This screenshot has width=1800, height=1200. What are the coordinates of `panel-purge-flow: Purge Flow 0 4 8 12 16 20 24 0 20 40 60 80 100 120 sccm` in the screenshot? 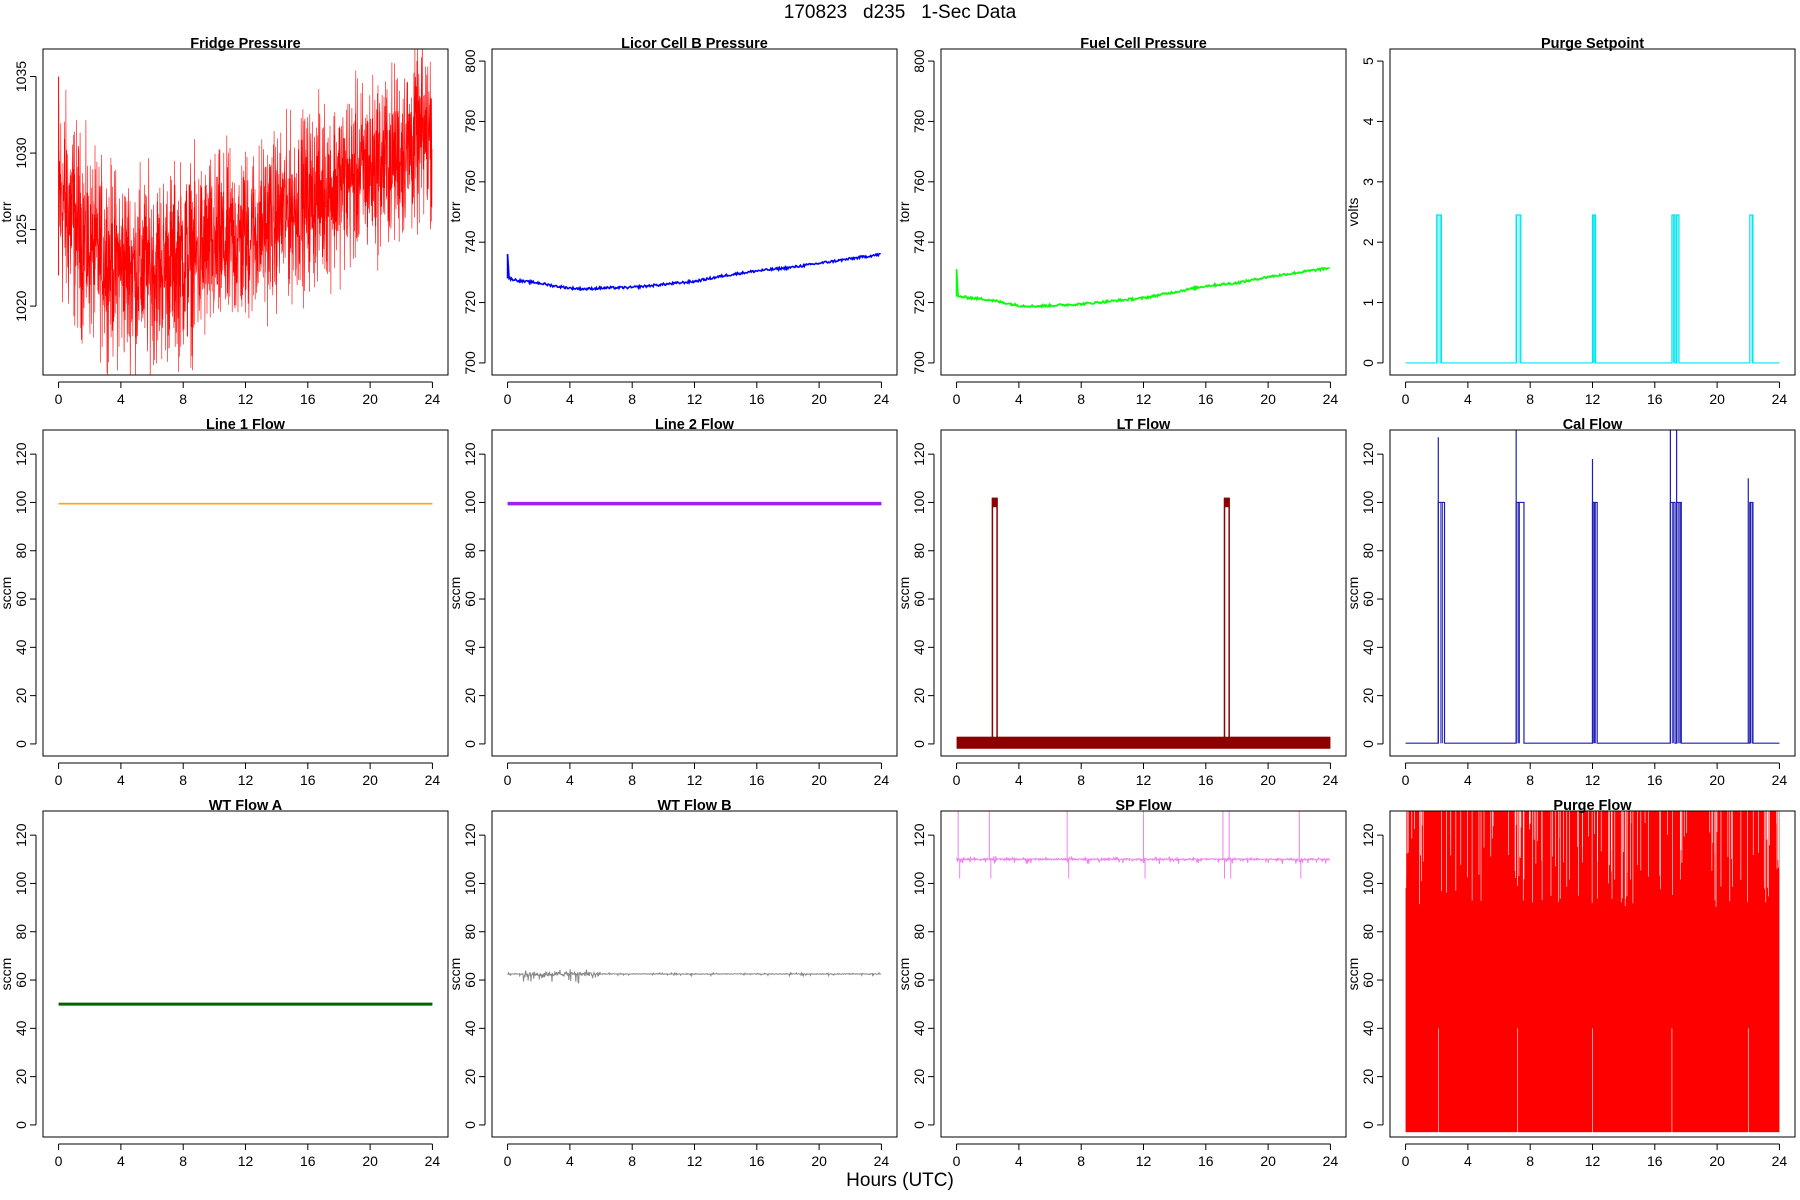 It's located at (1570, 983).